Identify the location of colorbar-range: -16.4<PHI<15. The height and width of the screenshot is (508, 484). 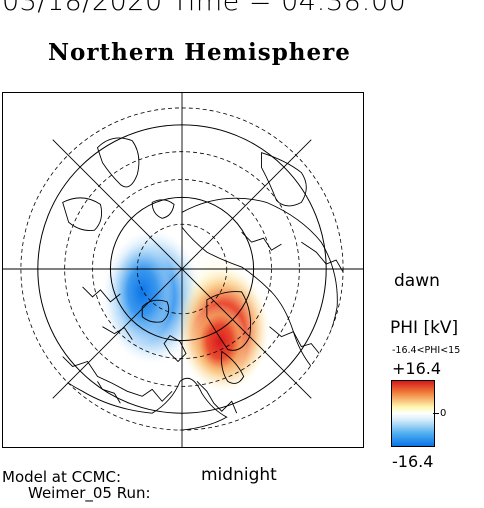
(426, 350).